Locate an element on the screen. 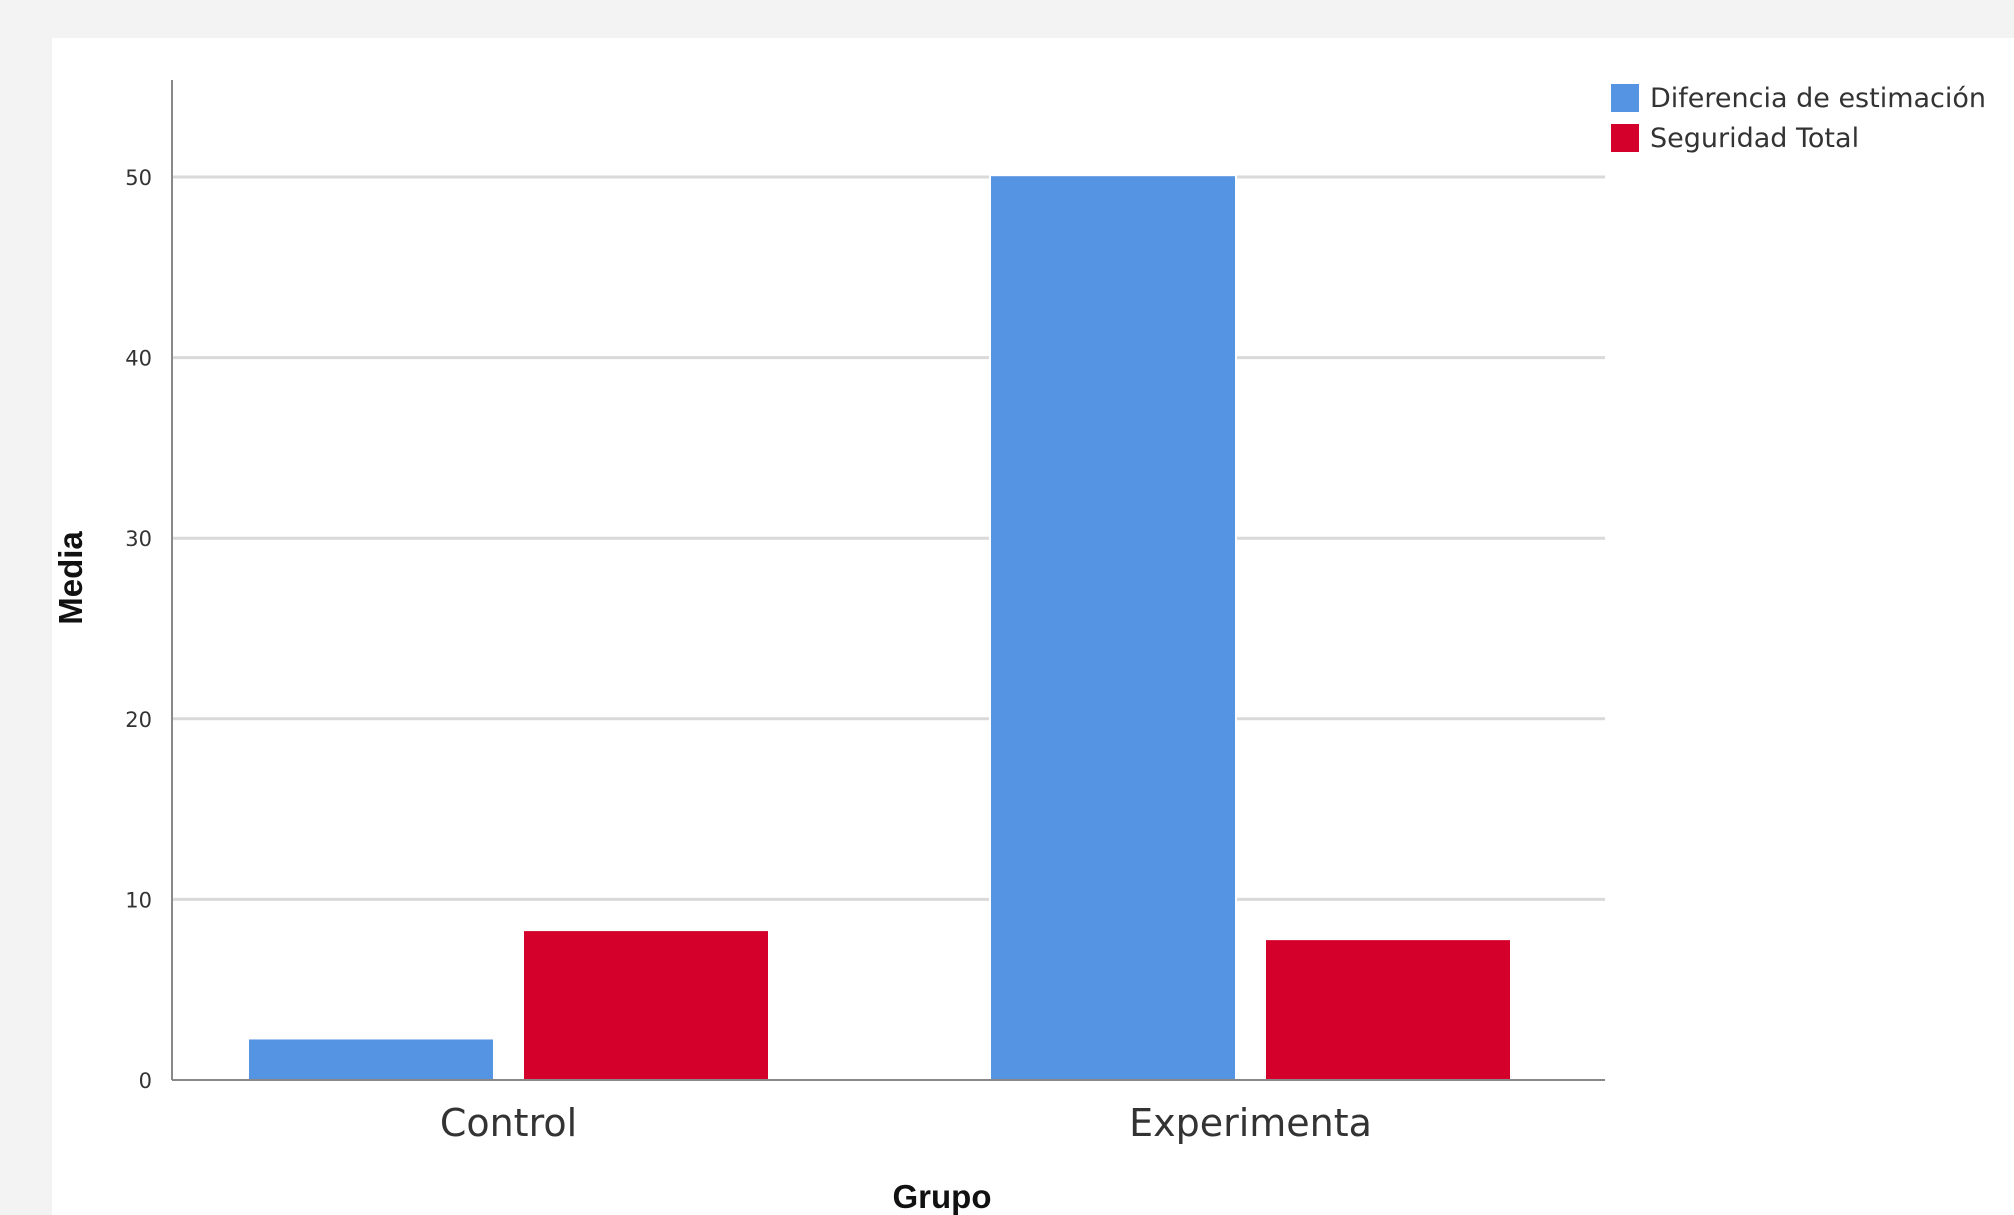  legend-label-1: Diferencia de estimación is located at coordinates (1818, 98).